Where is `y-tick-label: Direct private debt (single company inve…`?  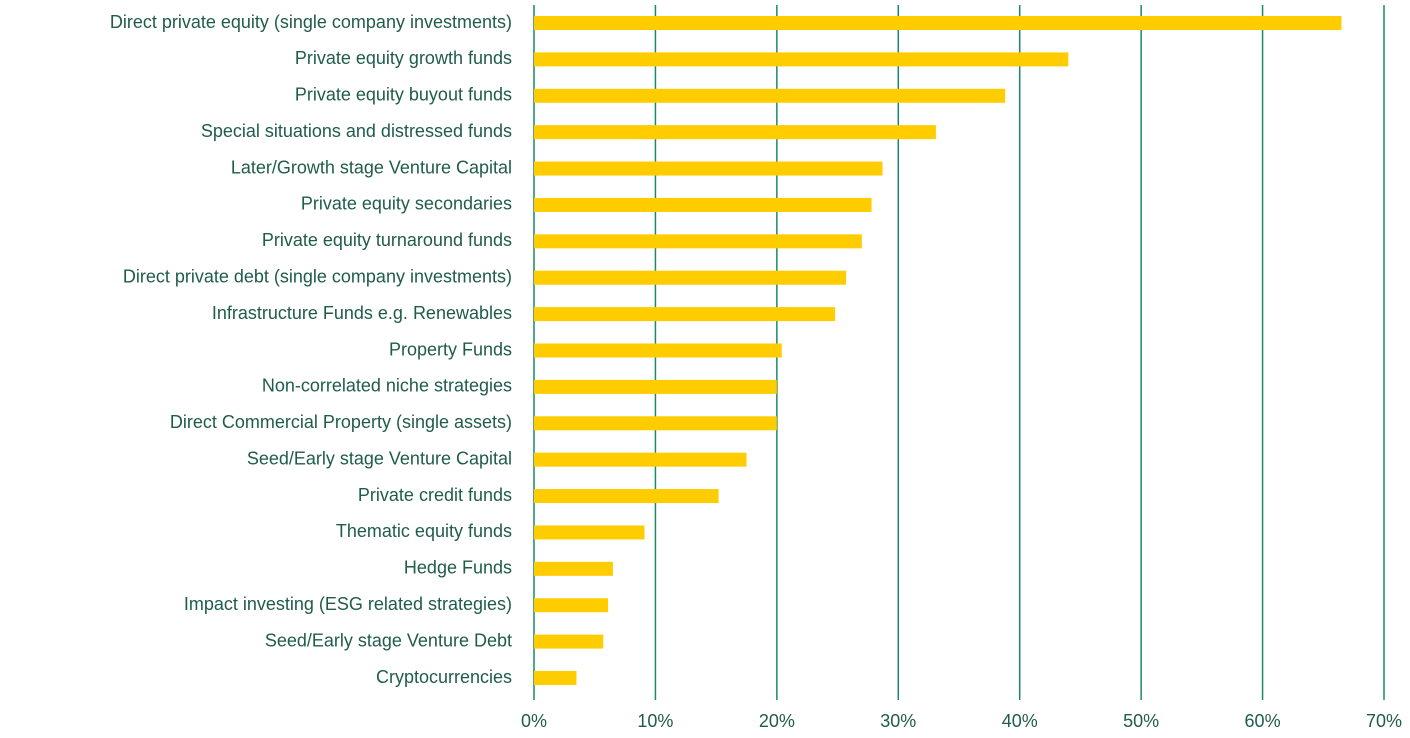
y-tick-label: Direct private debt (single company inve… is located at coordinates (317, 276).